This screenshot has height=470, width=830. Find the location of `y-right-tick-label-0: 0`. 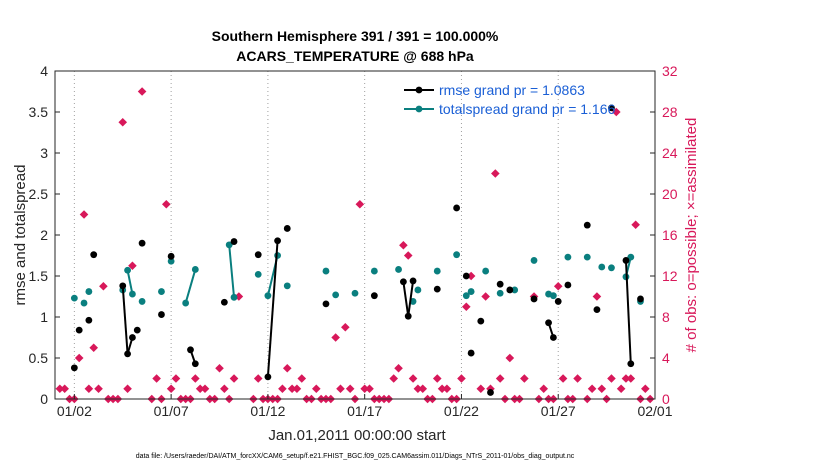

y-right-tick-label-0: 0 is located at coordinates (666, 399).